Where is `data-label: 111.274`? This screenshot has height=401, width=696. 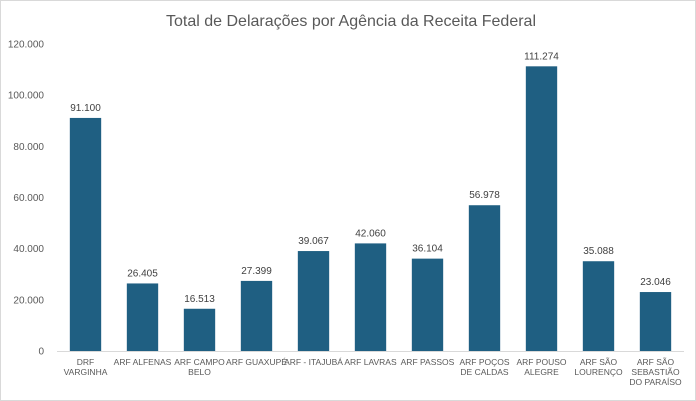
data-label: 111.274 is located at coordinates (541, 56).